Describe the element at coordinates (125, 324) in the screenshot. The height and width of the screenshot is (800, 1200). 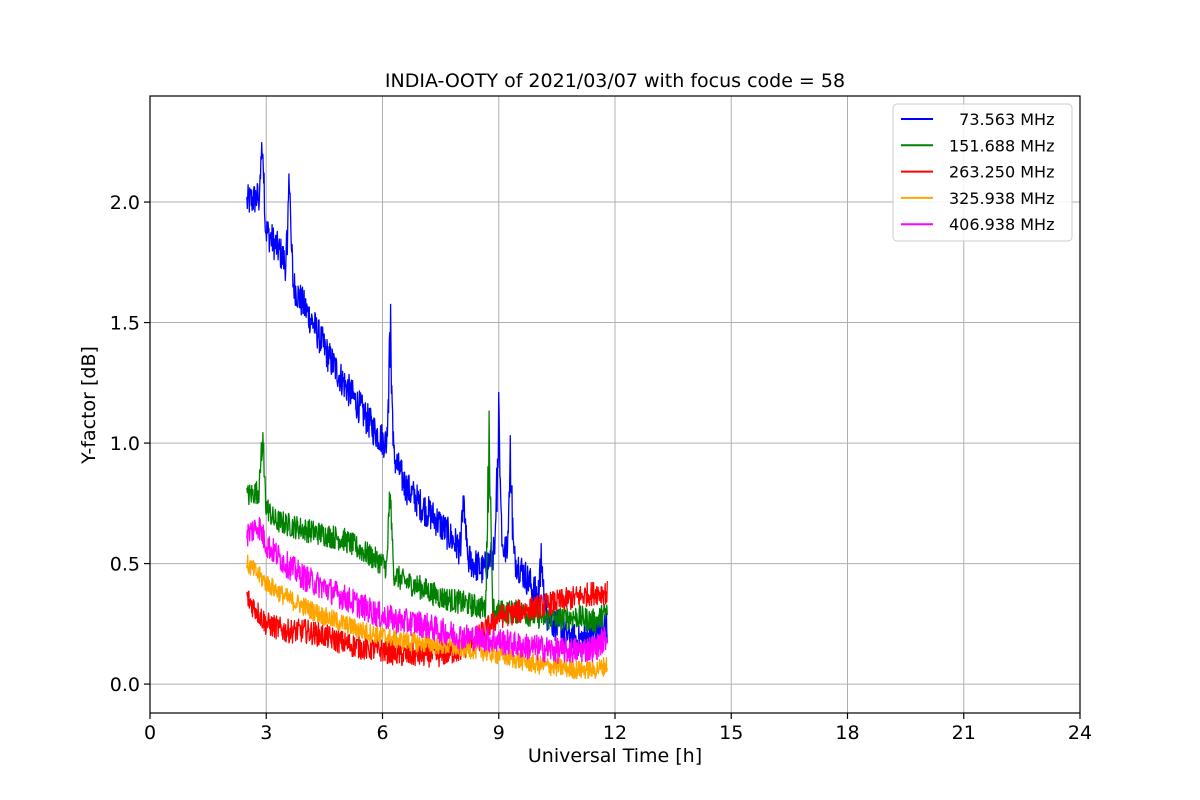
I see `y-tick-label: 1.5` at that location.